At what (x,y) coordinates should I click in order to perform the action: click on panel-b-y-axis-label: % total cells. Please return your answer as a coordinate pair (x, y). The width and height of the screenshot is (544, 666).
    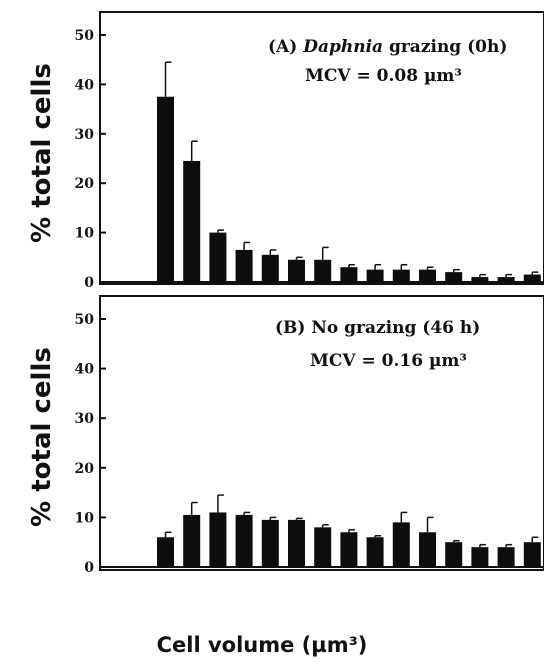
    Looking at the image, I should click on (42, 437).